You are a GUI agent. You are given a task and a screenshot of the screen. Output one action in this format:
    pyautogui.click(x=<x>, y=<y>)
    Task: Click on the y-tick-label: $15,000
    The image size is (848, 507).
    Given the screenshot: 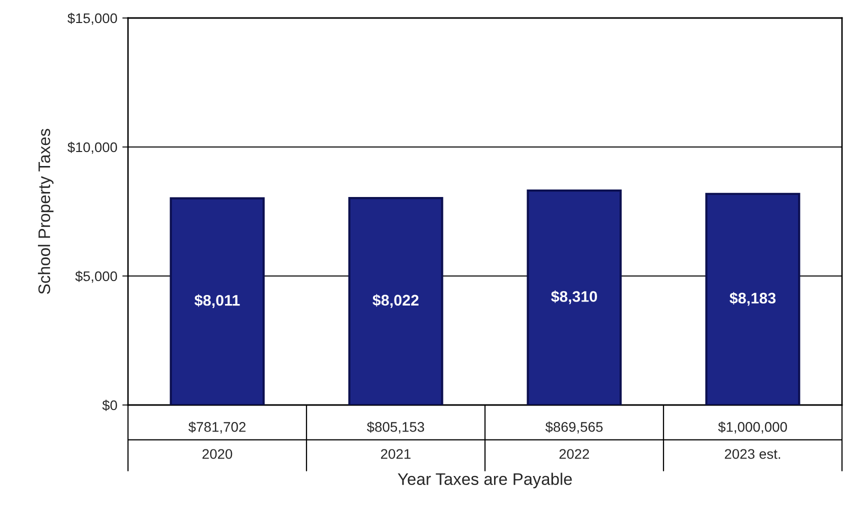 What is the action you would take?
    pyautogui.click(x=93, y=18)
    